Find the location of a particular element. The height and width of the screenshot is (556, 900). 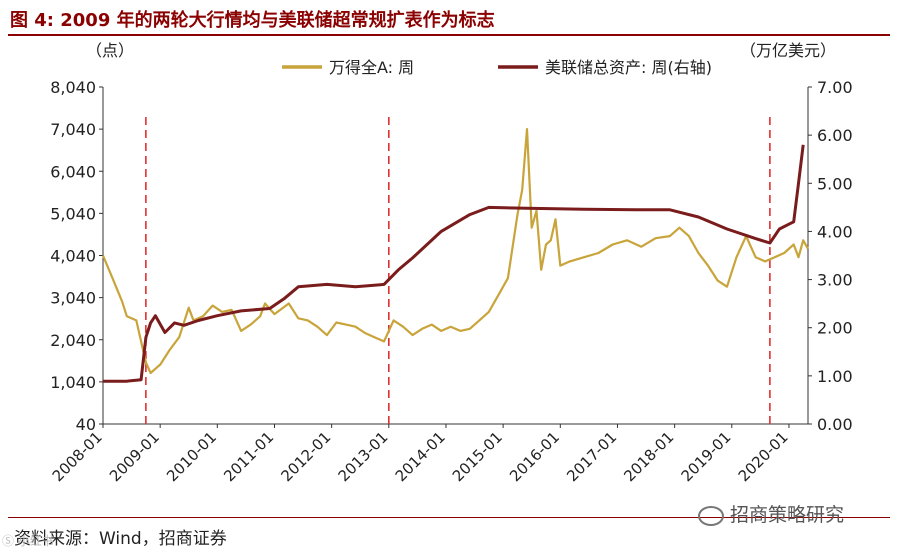

left-tick-label: 5,040 is located at coordinates (73, 213).